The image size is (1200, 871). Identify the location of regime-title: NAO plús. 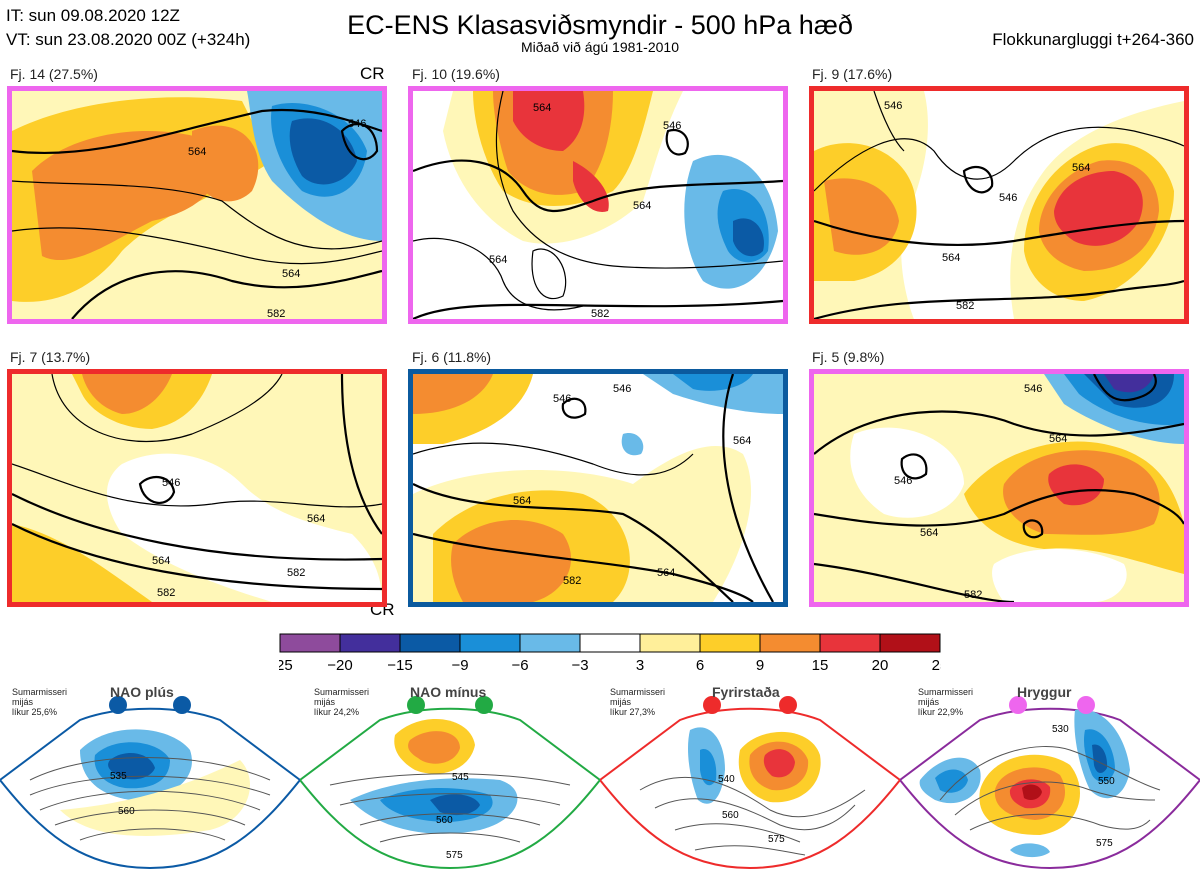
(142, 692).